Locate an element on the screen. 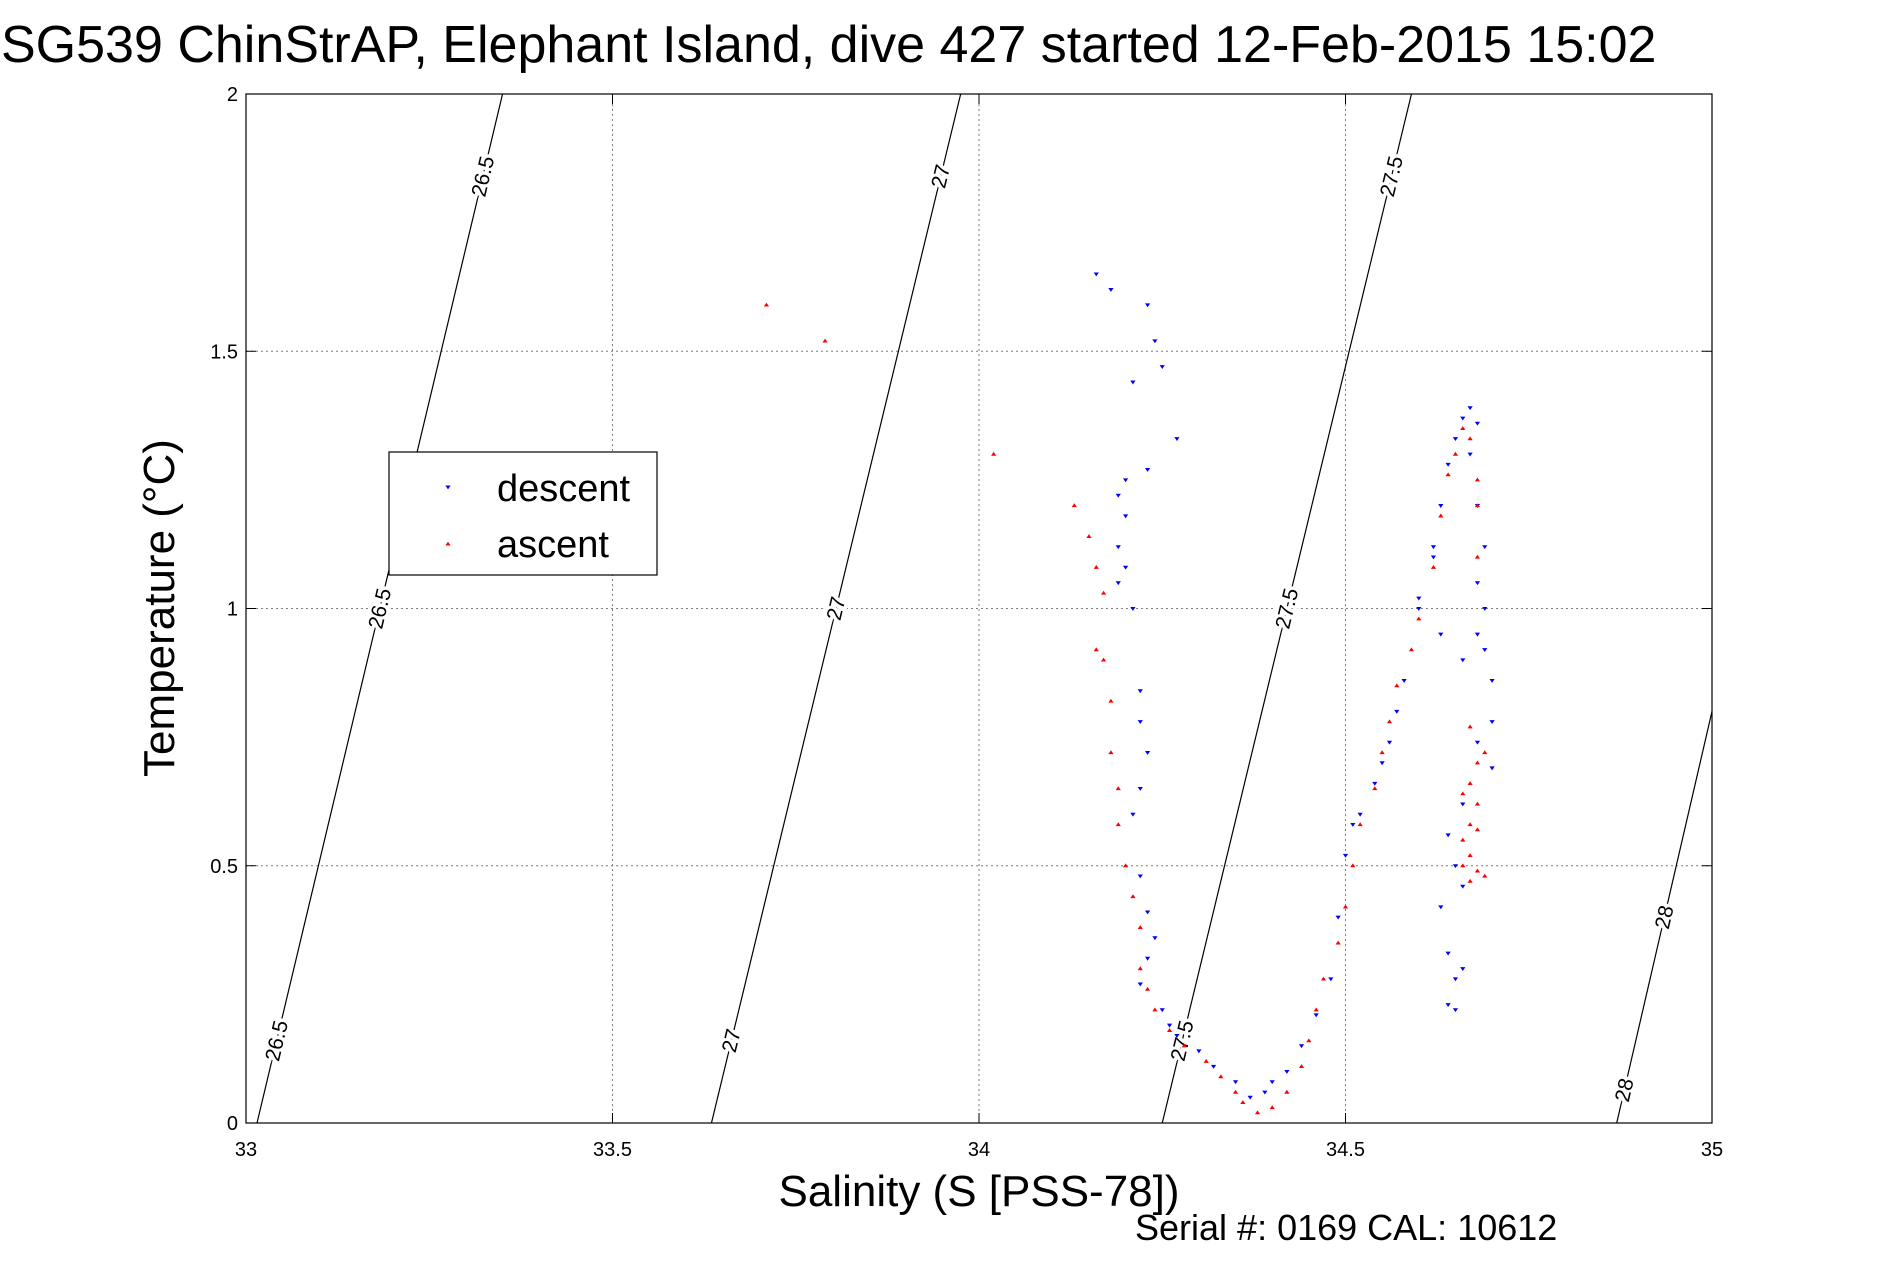  y-tick-label: 0.5 is located at coordinates (224, 867).